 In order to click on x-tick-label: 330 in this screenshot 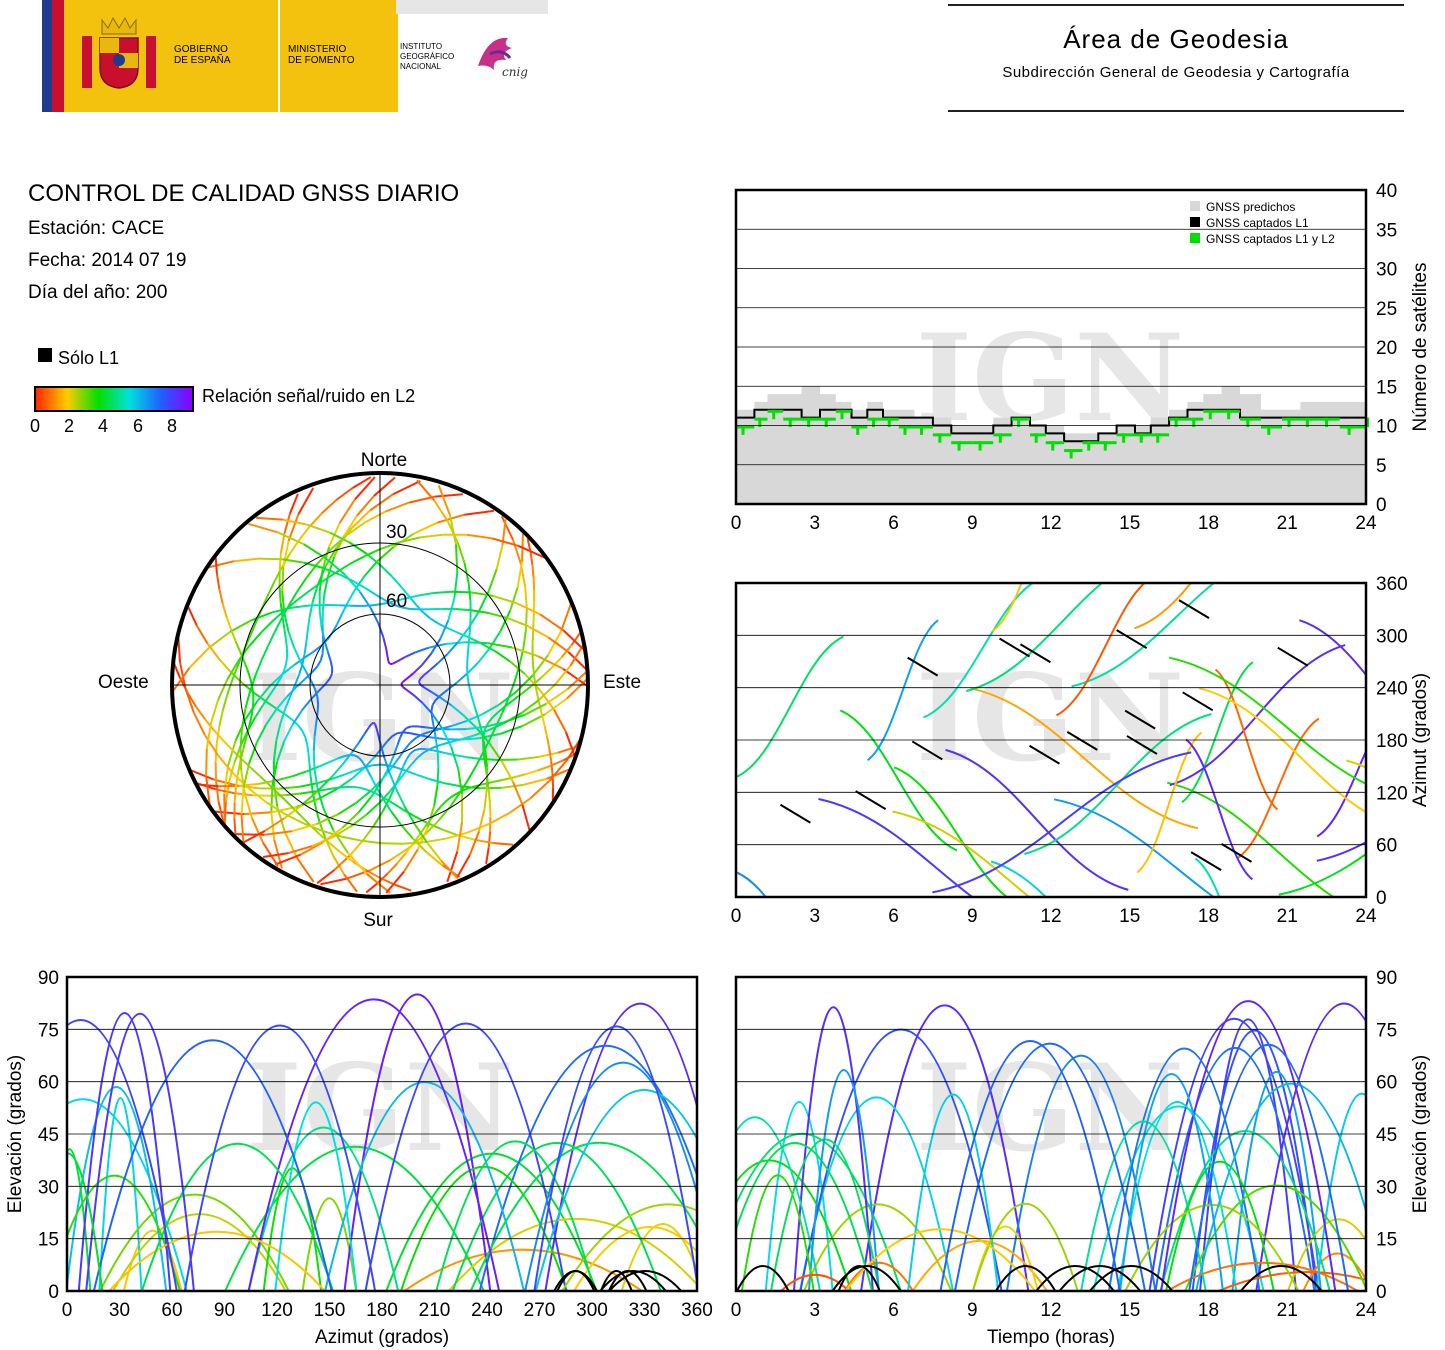, I will do `click(645, 1310)`.